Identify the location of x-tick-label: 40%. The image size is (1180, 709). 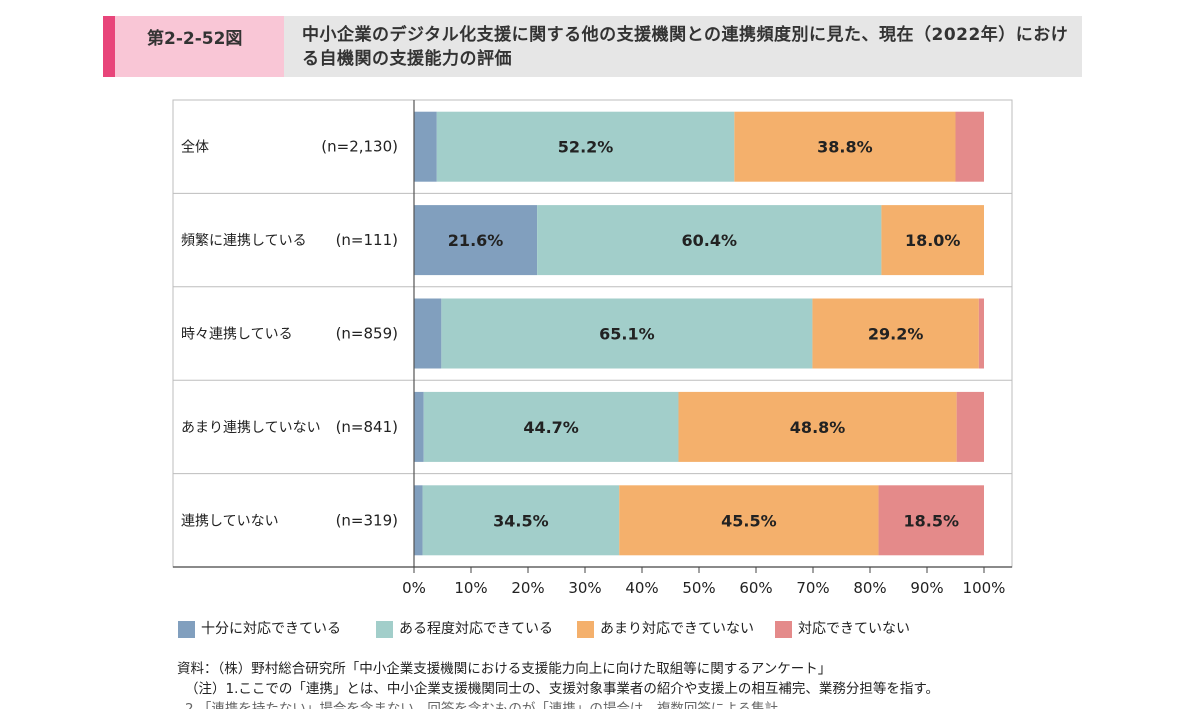
(641, 588).